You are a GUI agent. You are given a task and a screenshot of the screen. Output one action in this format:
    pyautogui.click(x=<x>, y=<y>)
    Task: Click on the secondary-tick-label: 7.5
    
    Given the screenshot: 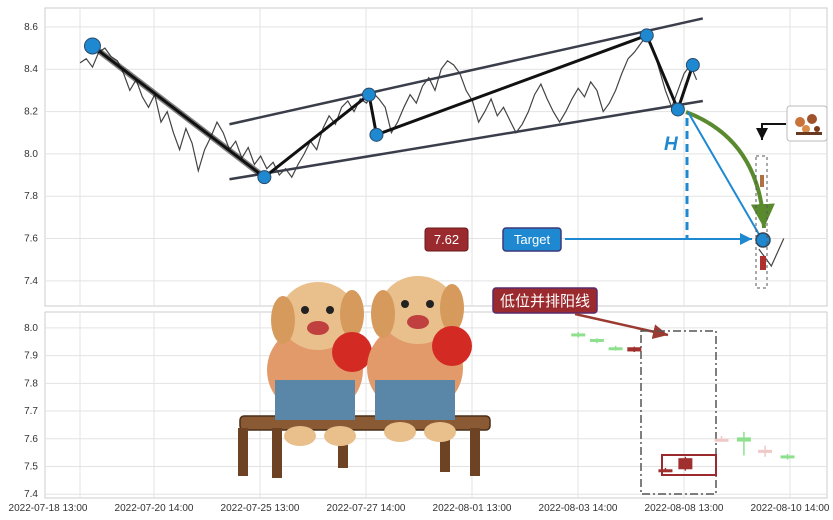 What is the action you would take?
    pyautogui.click(x=31, y=467)
    